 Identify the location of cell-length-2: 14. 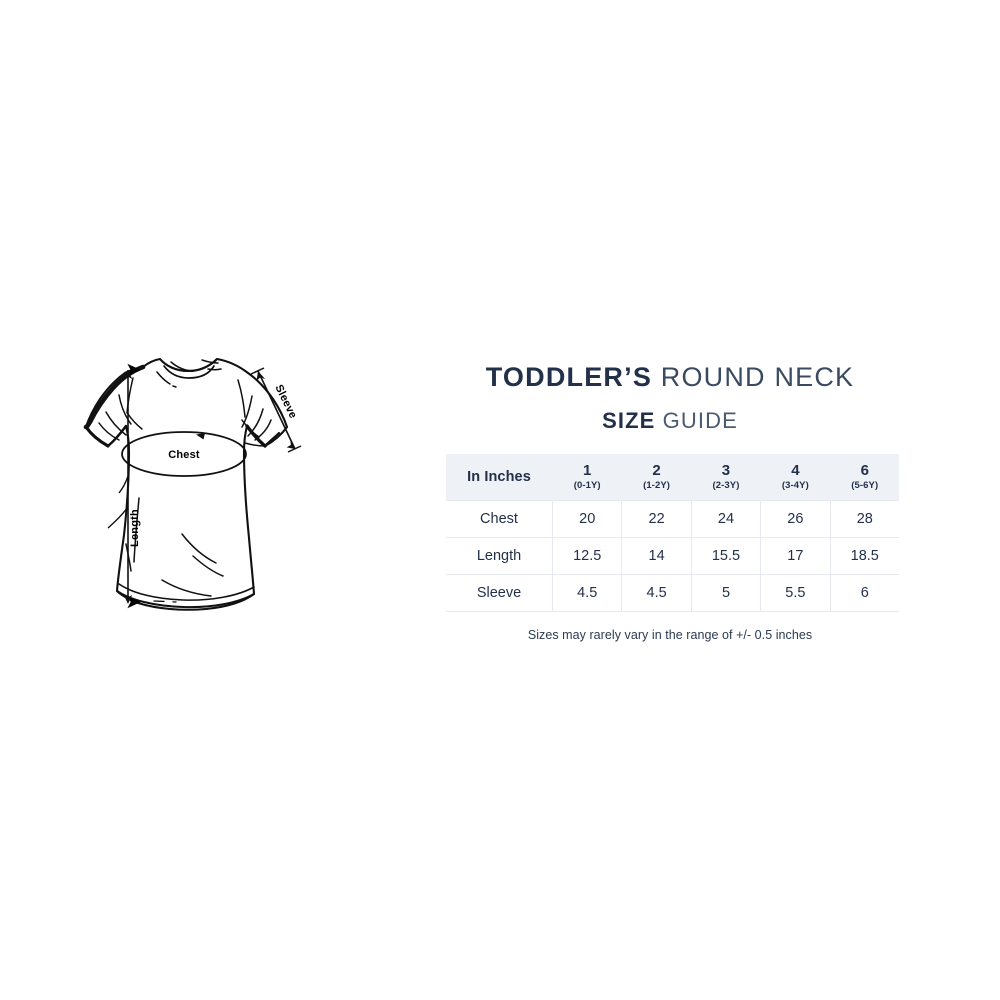
(656, 556).